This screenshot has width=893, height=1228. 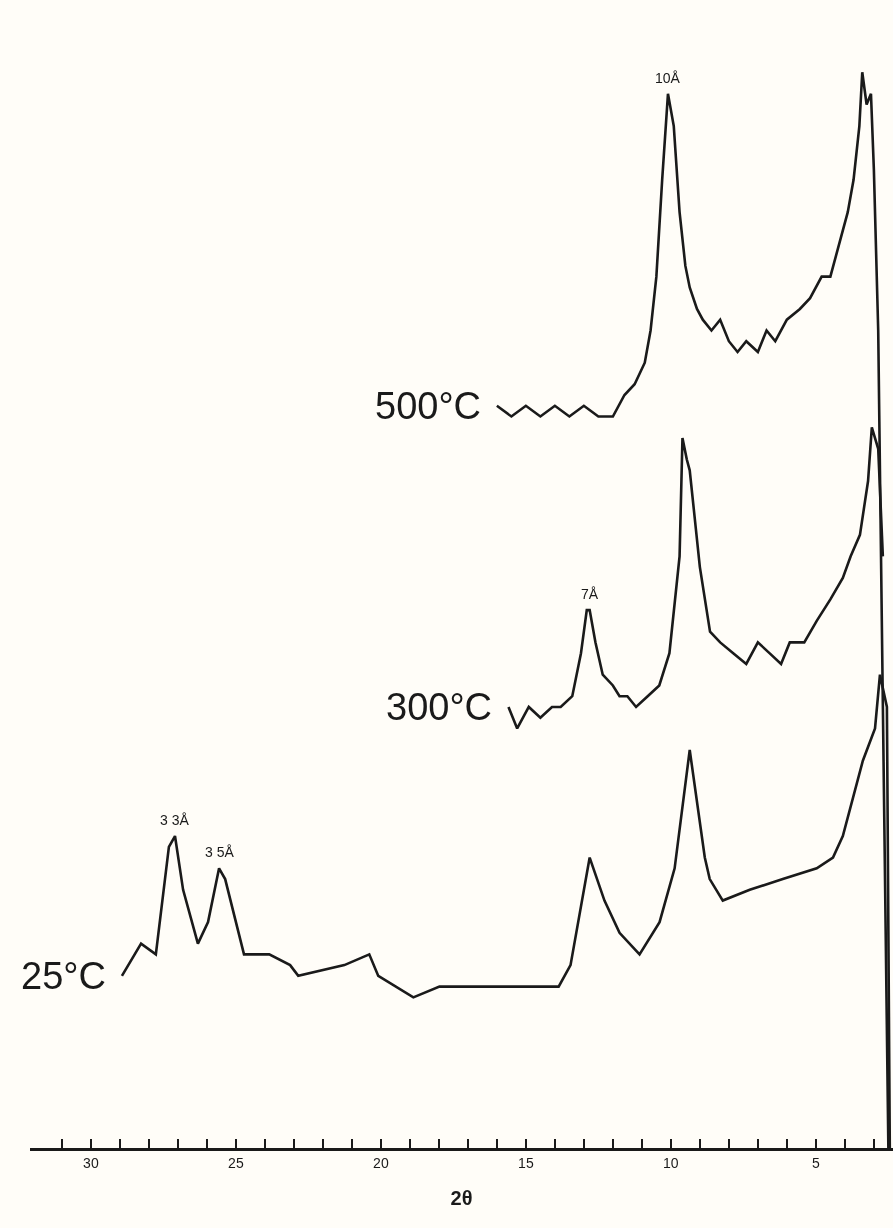 I want to click on annotation: 3 3Å, so click(x=175, y=820).